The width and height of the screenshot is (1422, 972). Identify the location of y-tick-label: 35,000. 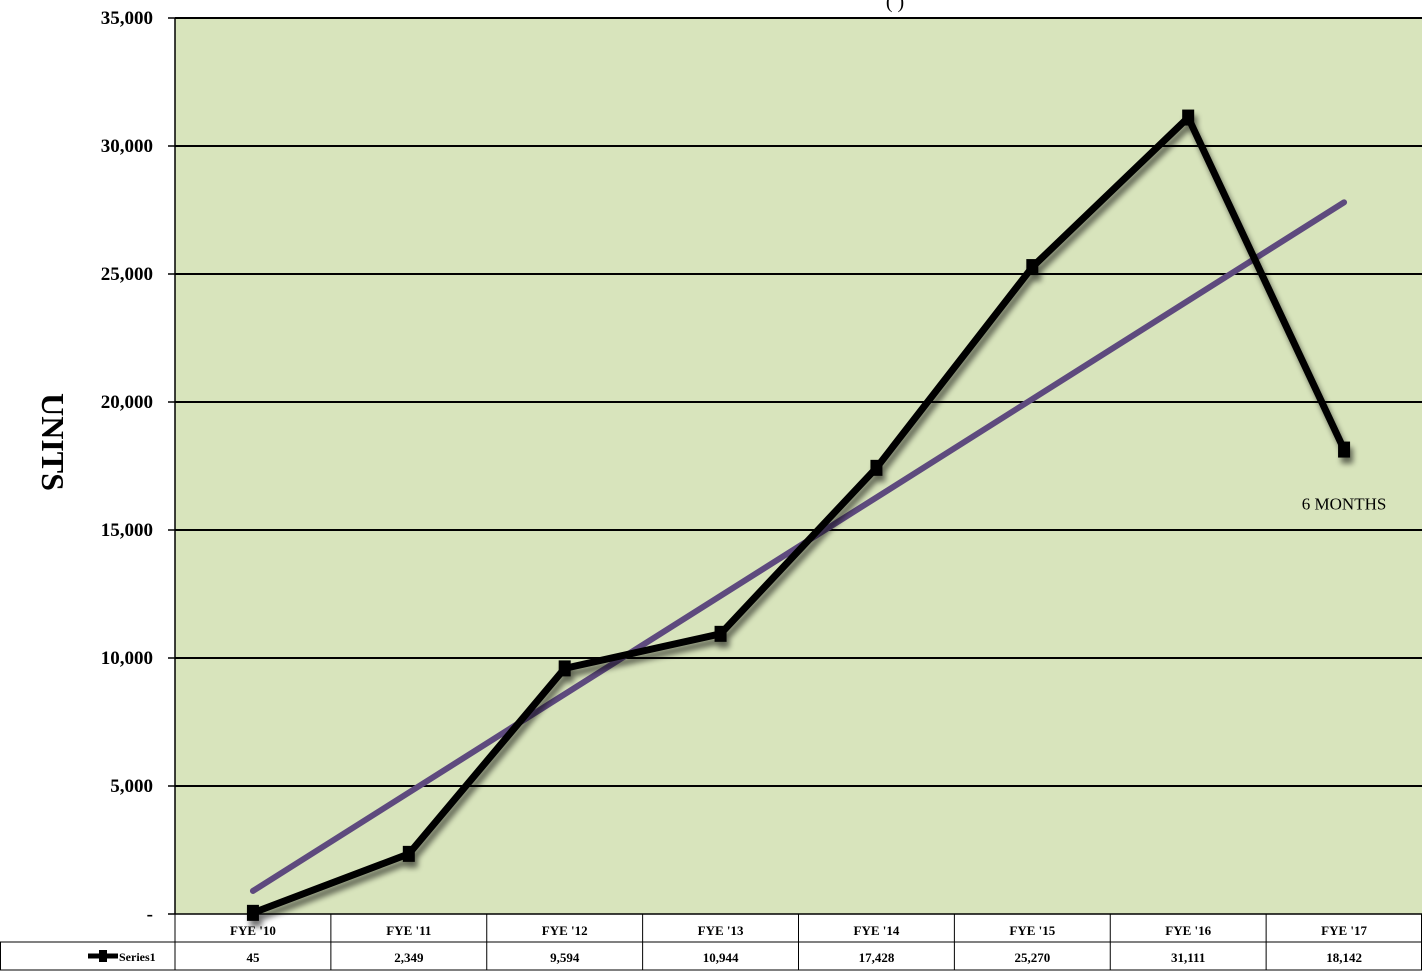
(127, 18).